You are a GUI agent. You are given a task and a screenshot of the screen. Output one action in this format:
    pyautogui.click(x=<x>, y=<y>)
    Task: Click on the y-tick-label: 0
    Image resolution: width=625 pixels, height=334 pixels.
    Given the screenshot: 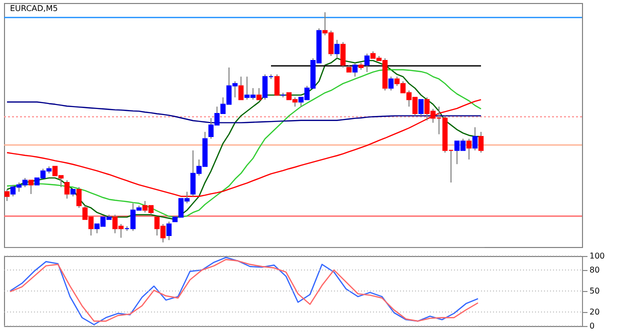 What is the action you would take?
    pyautogui.click(x=592, y=326)
    